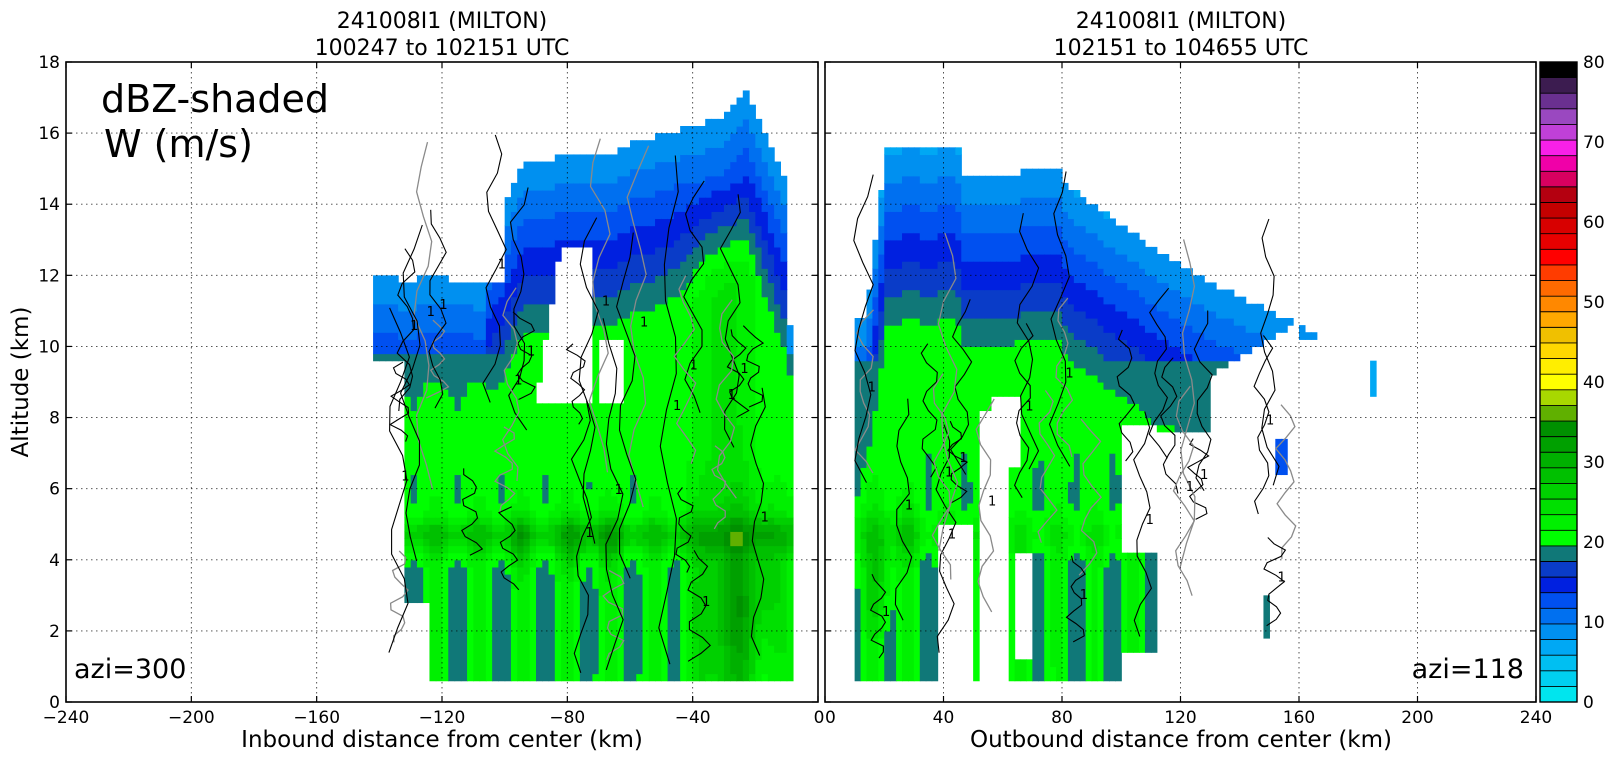 The height and width of the screenshot is (762, 1615). I want to click on left-w-contour, so click(411, 393).